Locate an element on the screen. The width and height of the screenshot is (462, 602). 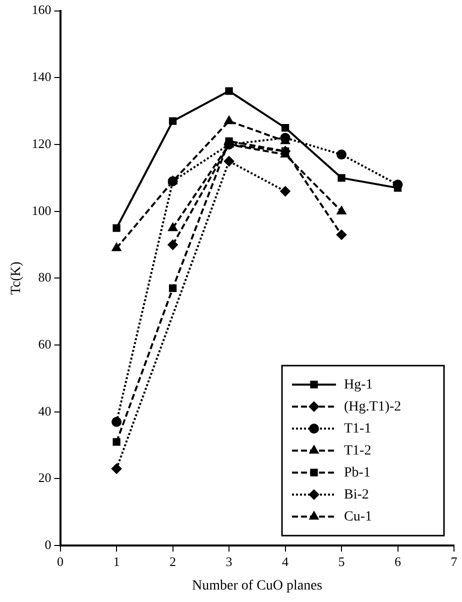
legend-label: Bi-2 is located at coordinates (356, 494).